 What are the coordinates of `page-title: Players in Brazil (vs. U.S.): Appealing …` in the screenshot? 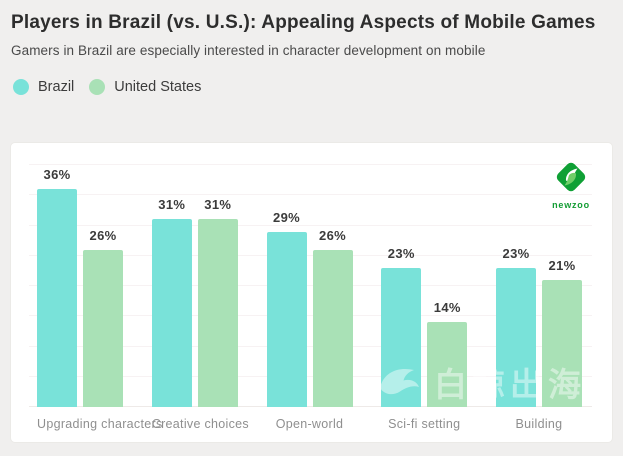 It's located at (303, 22).